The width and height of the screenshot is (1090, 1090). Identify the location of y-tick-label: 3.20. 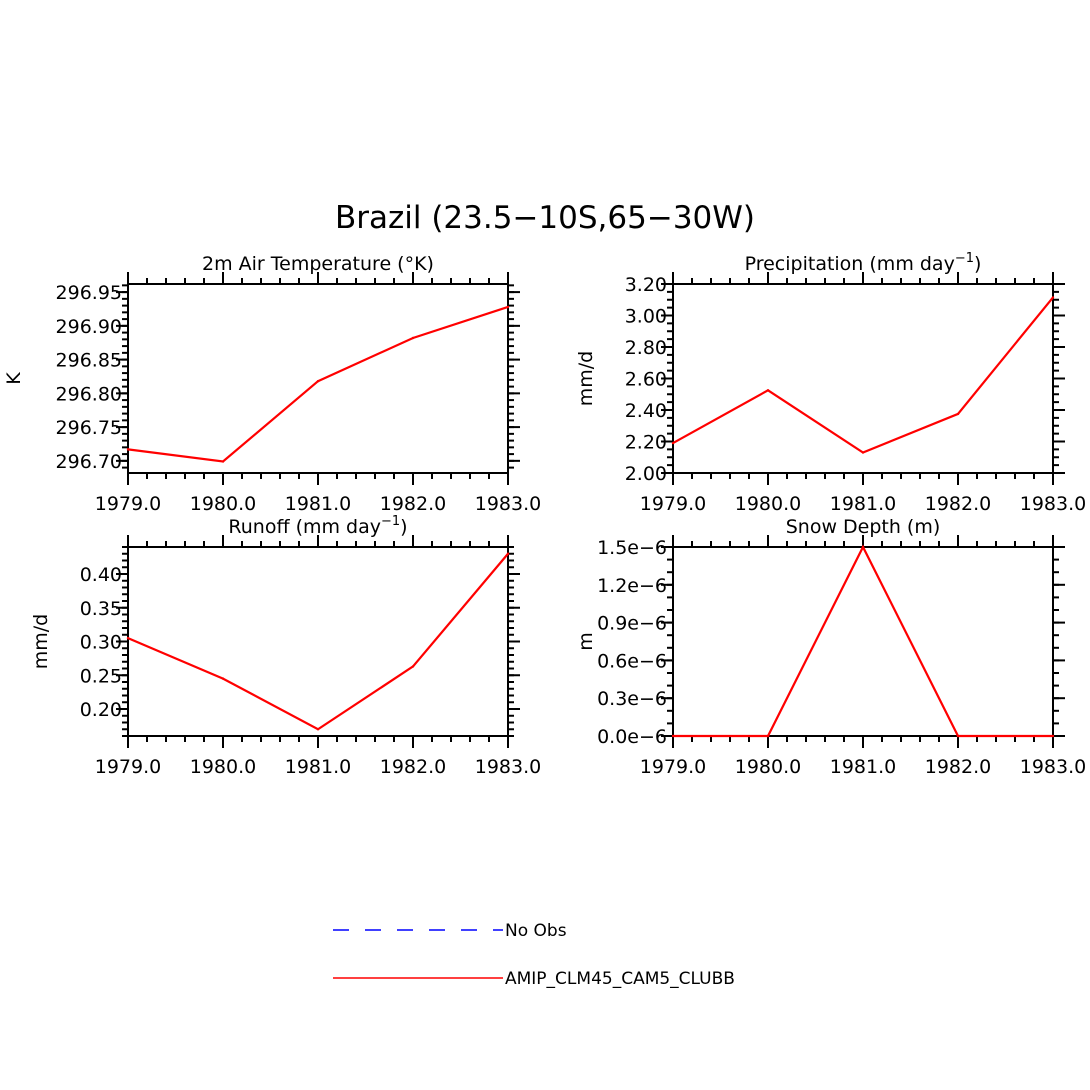
(646, 285).